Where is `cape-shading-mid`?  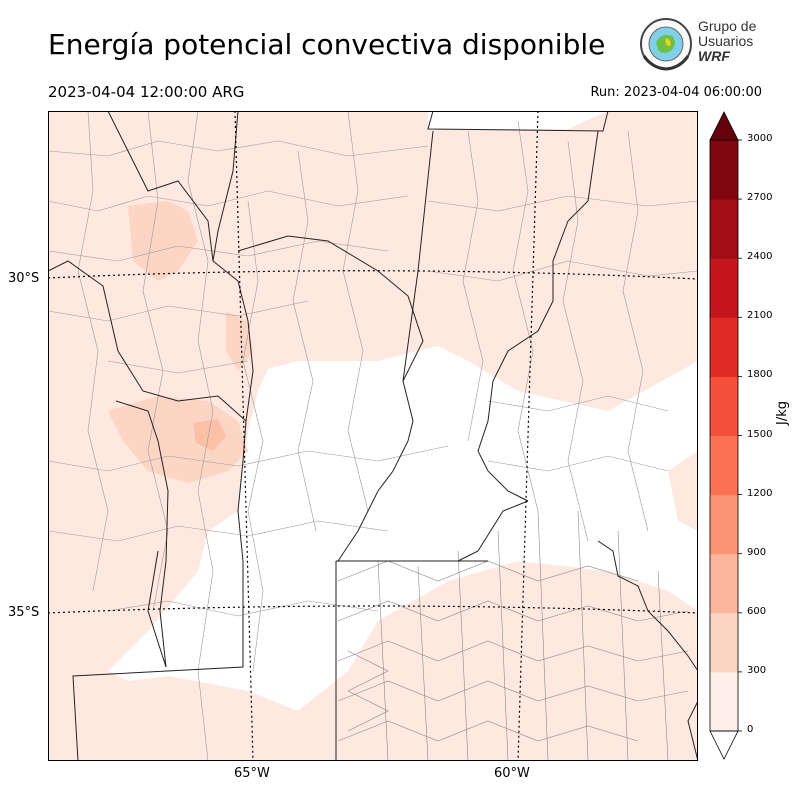 cape-shading-mid is located at coordinates (180, 342).